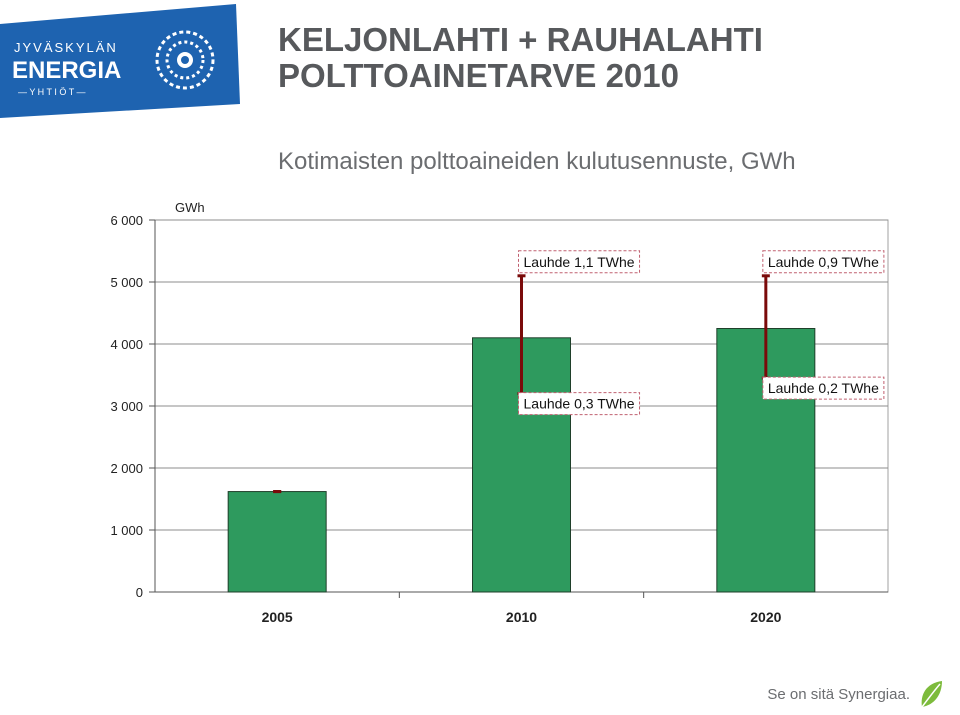 The image size is (960, 715). What do you see at coordinates (277, 617) in the screenshot?
I see `x-tick-label: 2005` at bounding box center [277, 617].